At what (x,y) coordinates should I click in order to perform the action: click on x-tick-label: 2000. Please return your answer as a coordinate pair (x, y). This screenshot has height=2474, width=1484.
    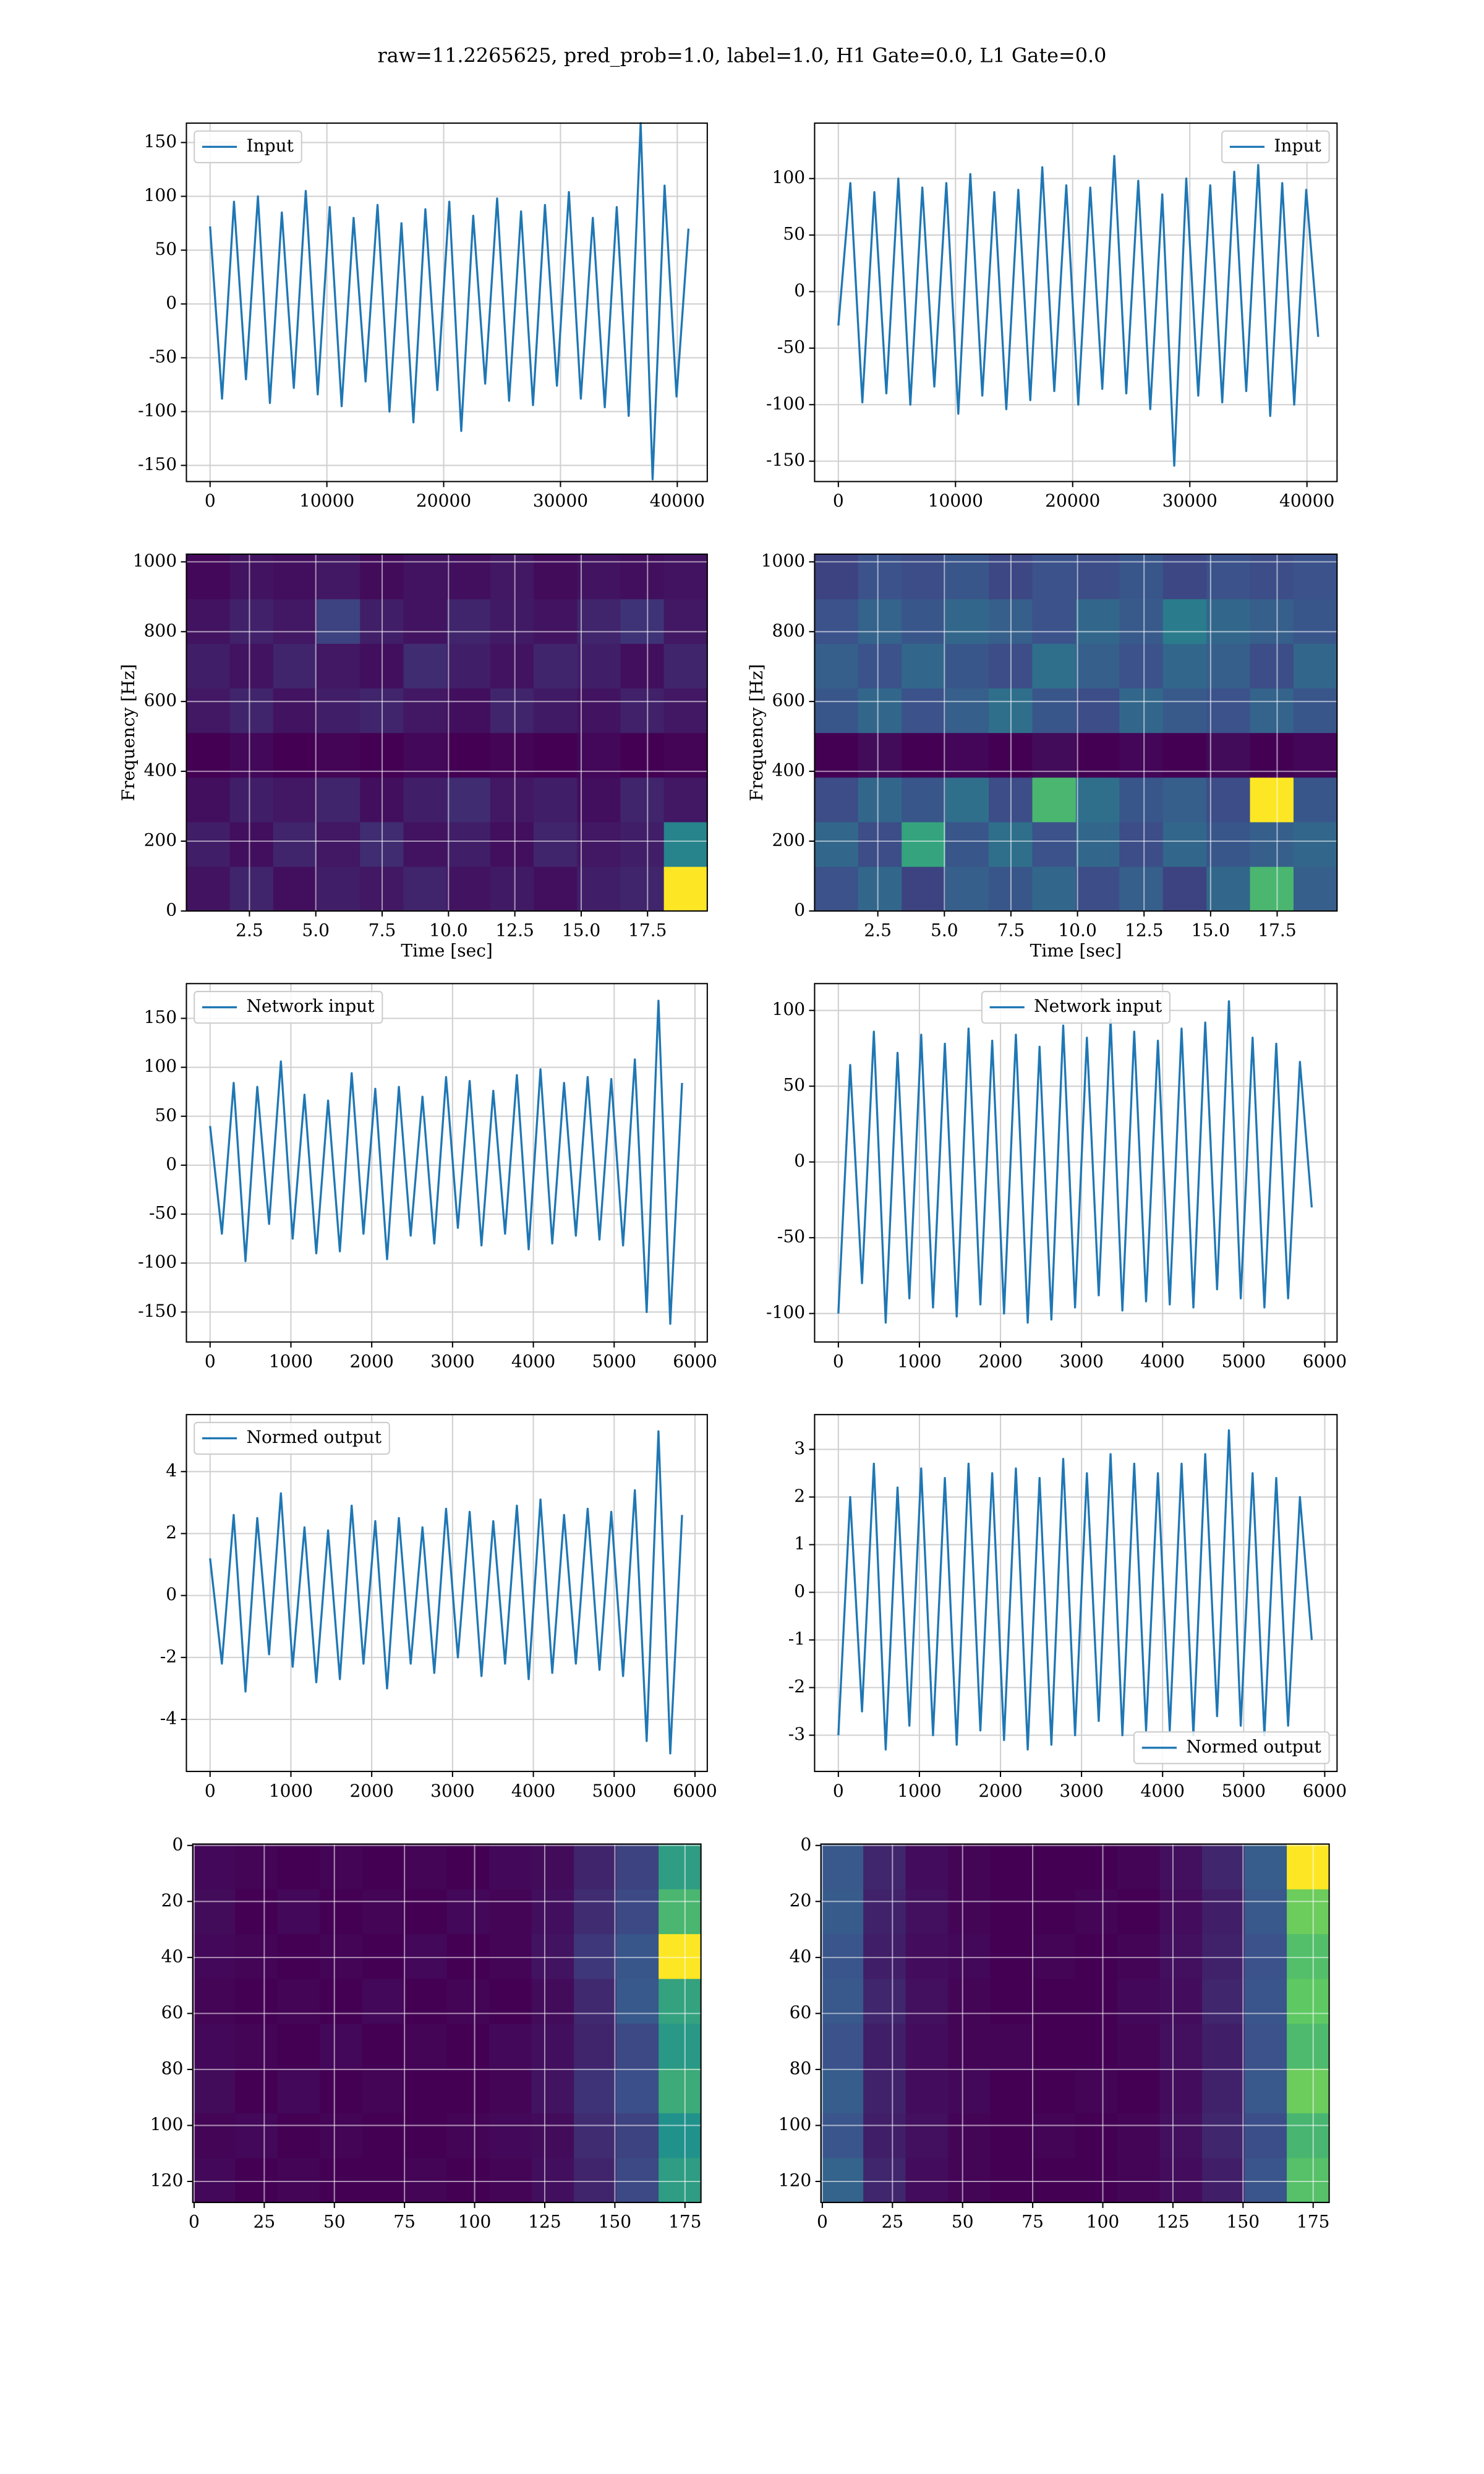
    Looking at the image, I should click on (371, 1361).